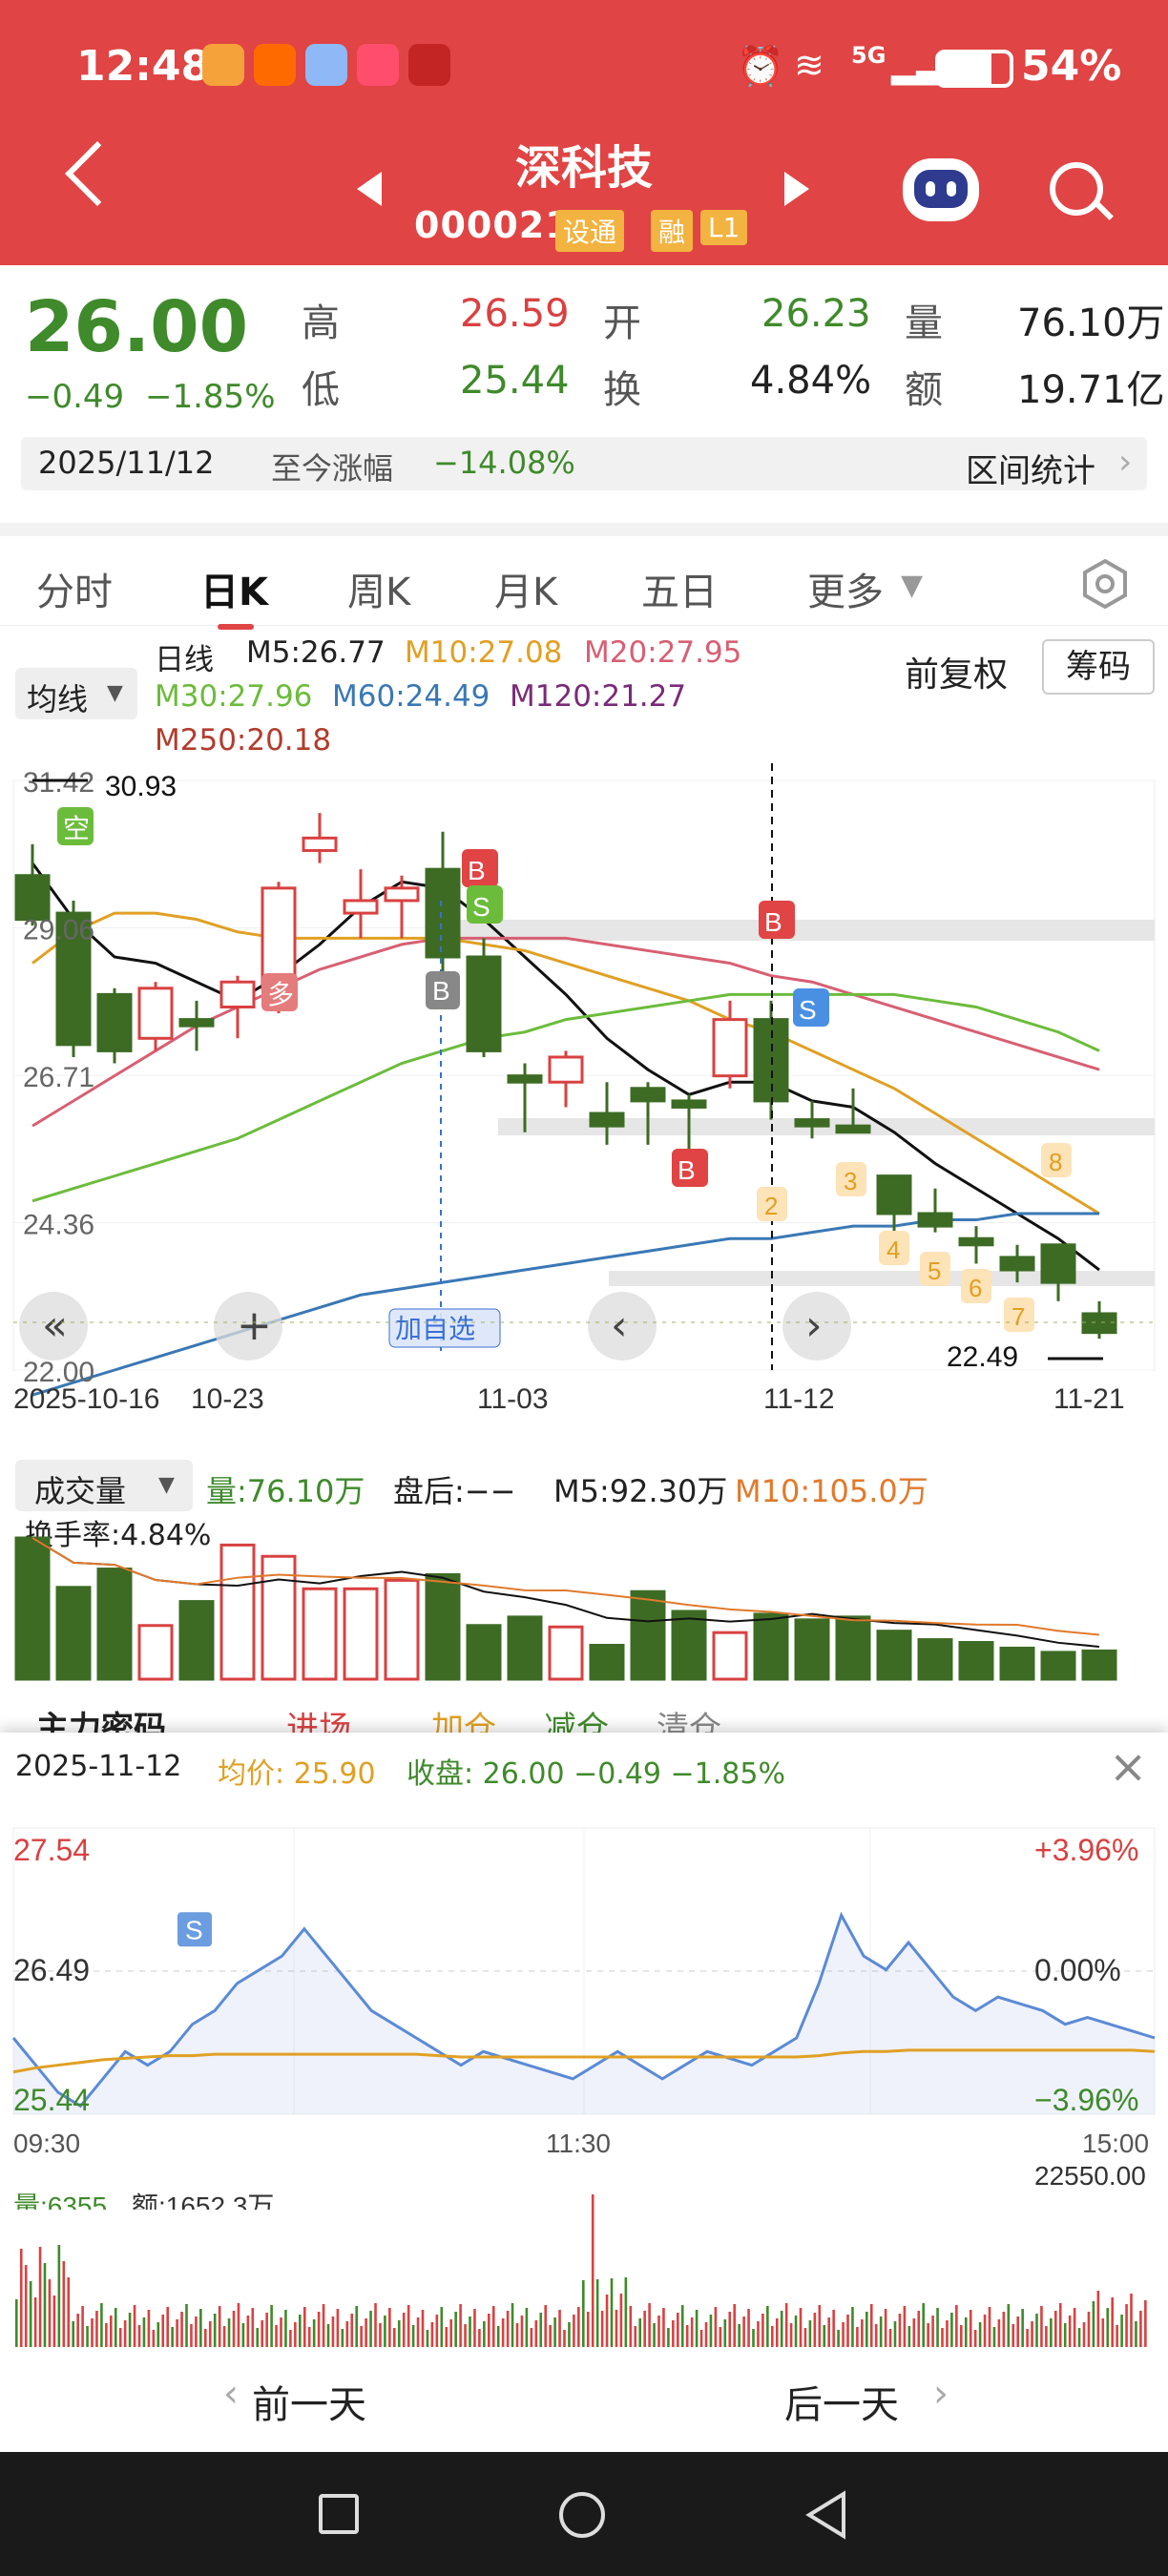 This screenshot has width=1168, height=2576. Describe the element at coordinates (74, 592) in the screenshot. I see `tab-fenshi: 分时` at that location.